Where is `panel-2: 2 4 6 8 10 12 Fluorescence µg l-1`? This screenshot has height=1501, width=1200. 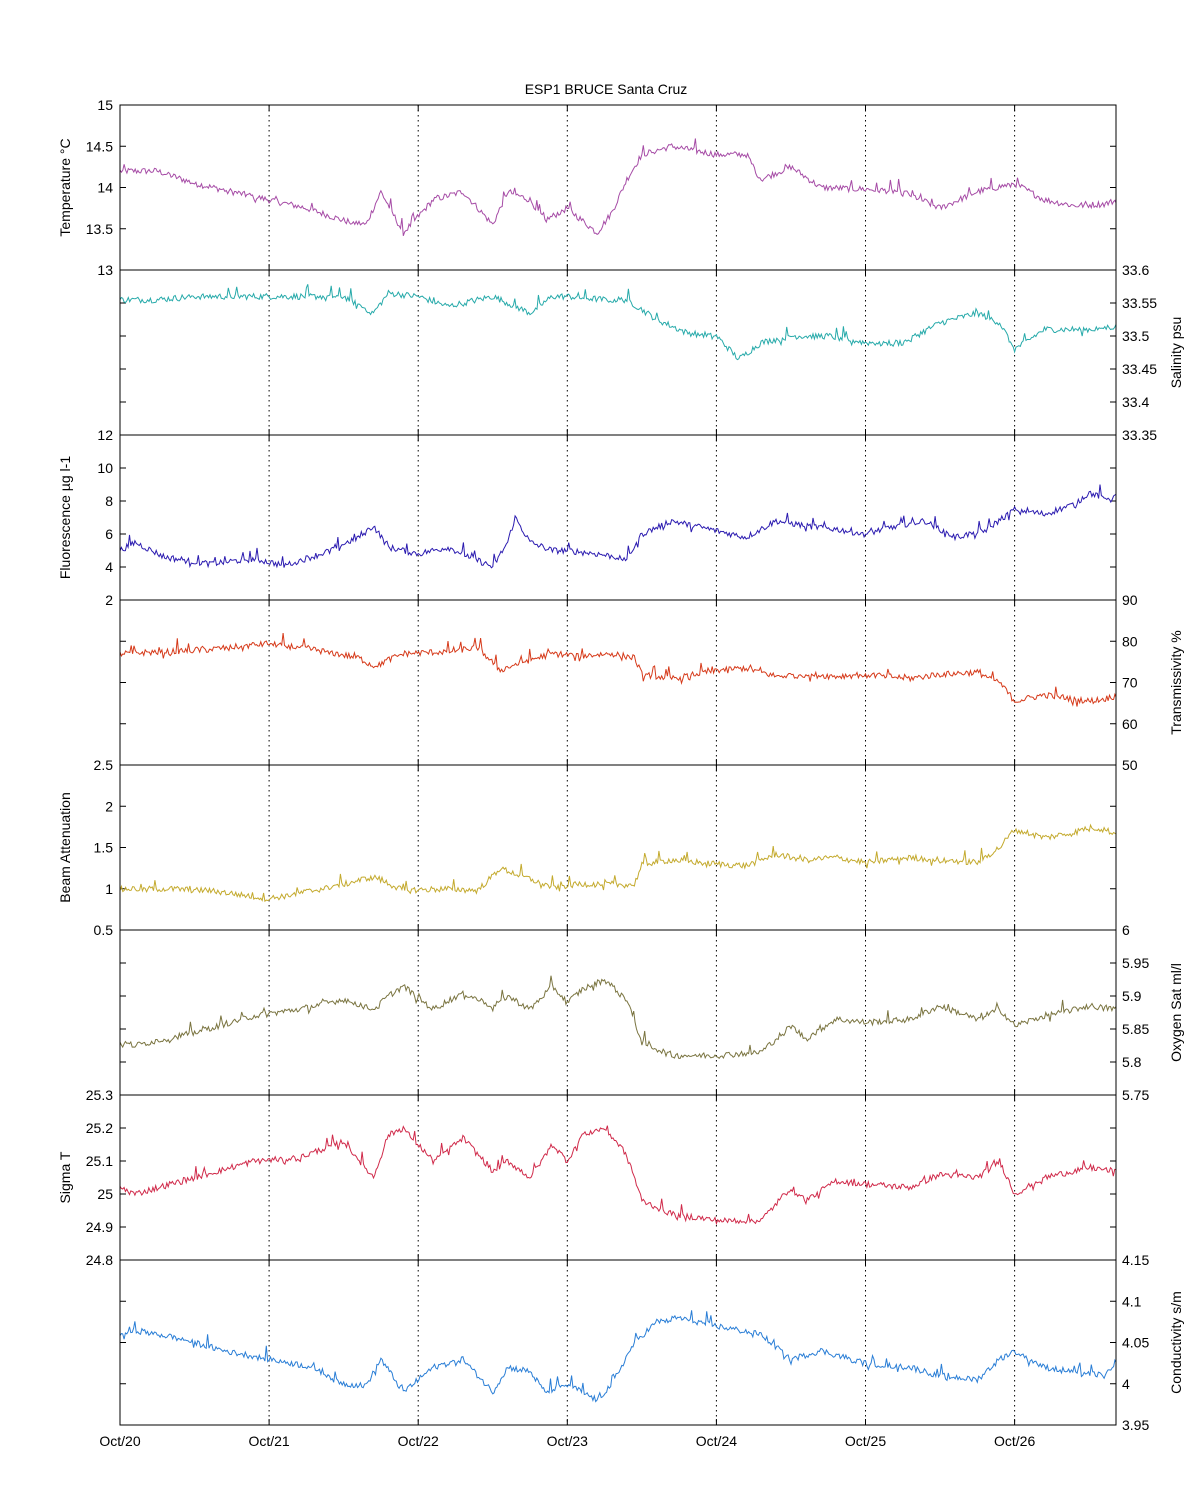 panel-2: 2 4 6 8 10 12 Fluorescence µg l-1 is located at coordinates (587, 517).